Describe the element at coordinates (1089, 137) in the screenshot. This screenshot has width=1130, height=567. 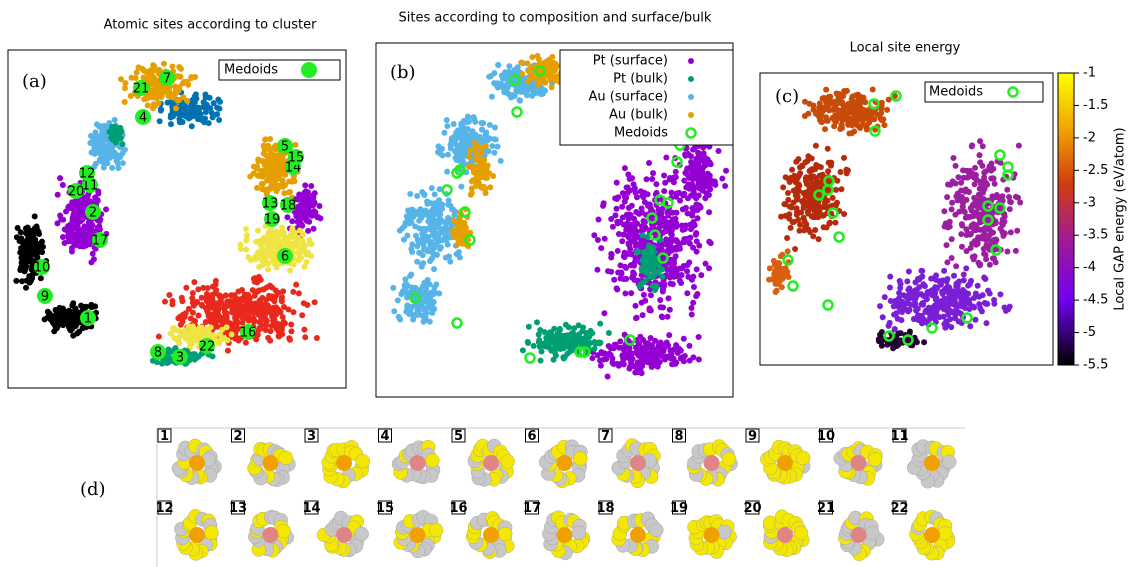
I see `tick-label: -2` at that location.